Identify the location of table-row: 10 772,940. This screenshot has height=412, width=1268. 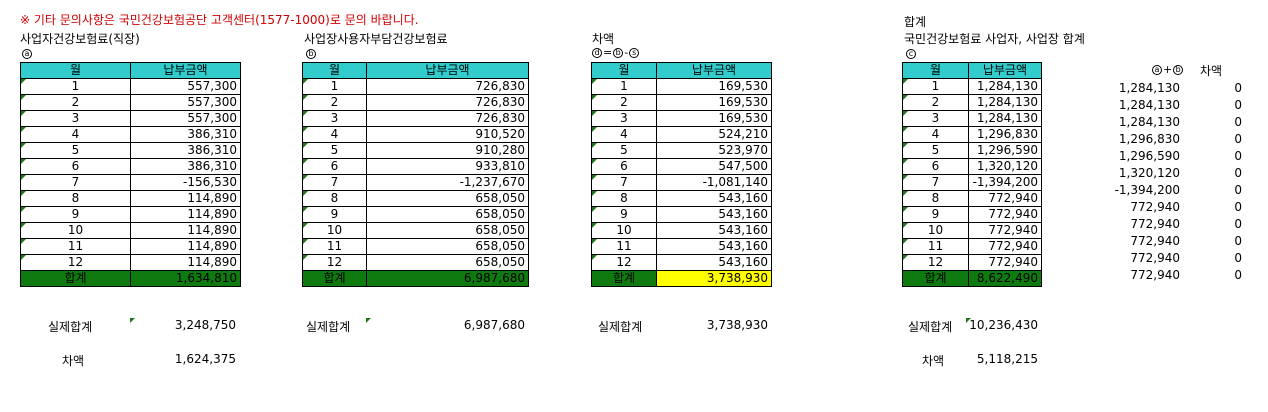
(972, 230).